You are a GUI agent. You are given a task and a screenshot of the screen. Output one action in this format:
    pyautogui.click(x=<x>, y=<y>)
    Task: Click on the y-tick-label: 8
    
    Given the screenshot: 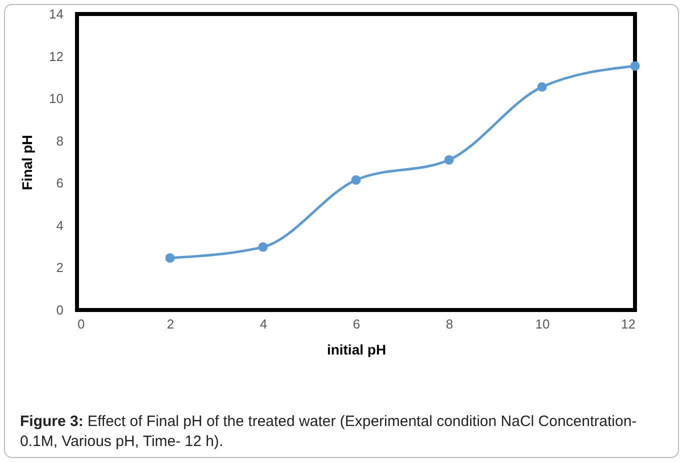 What is the action you would take?
    pyautogui.click(x=60, y=140)
    